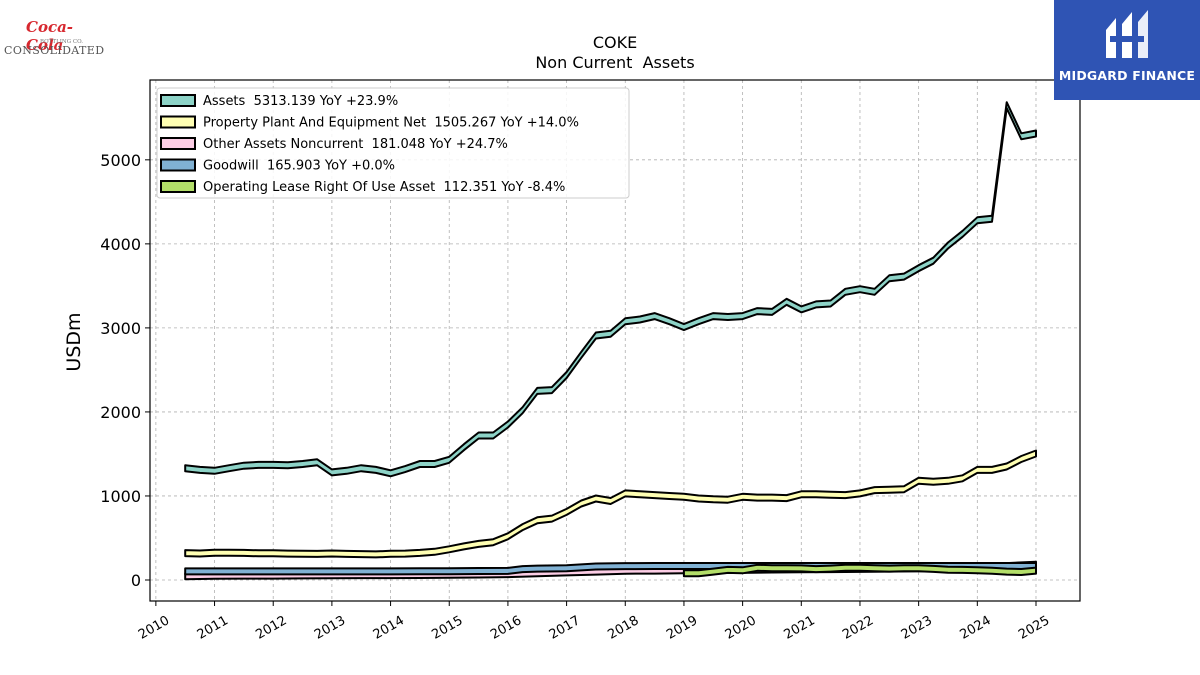  I want to click on x-tick-label: 2010, so click(154, 628).